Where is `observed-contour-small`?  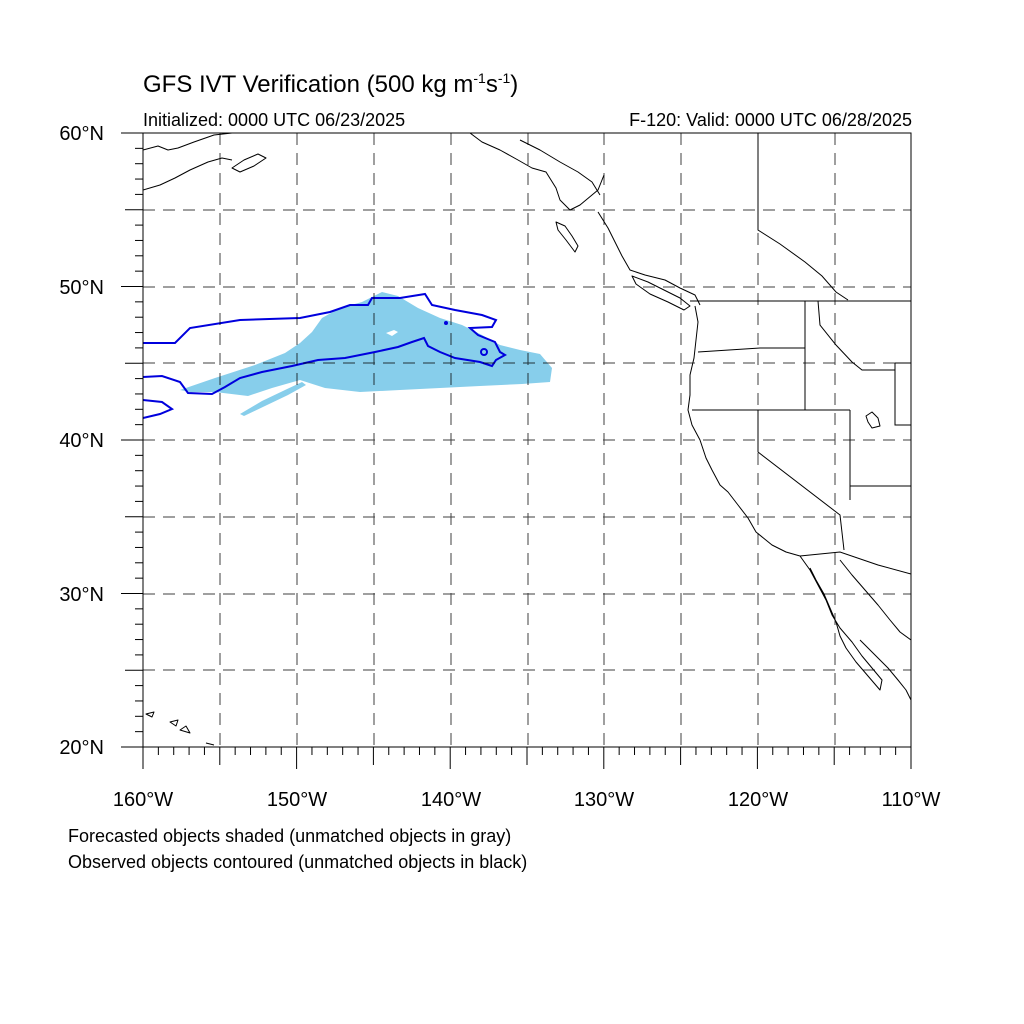 observed-contour-small is located at coordinates (159, 409).